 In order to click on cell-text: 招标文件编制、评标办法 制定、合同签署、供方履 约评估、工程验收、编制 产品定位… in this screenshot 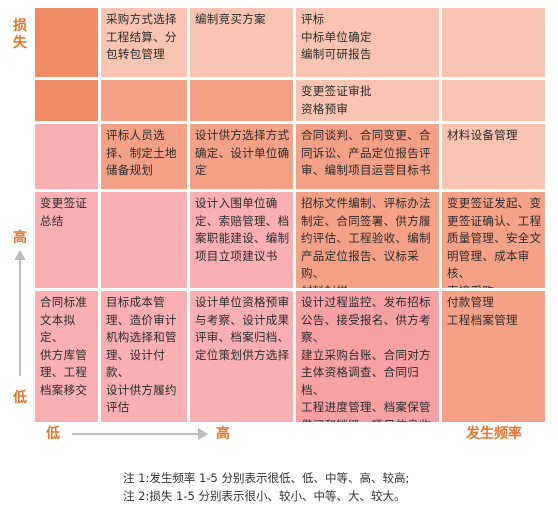, I will do `click(366, 242)`.